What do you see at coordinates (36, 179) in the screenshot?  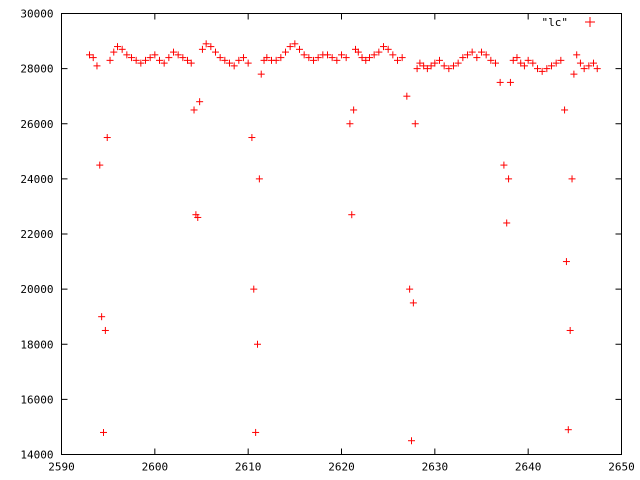 I see `y-tick-label: 24000` at bounding box center [36, 179].